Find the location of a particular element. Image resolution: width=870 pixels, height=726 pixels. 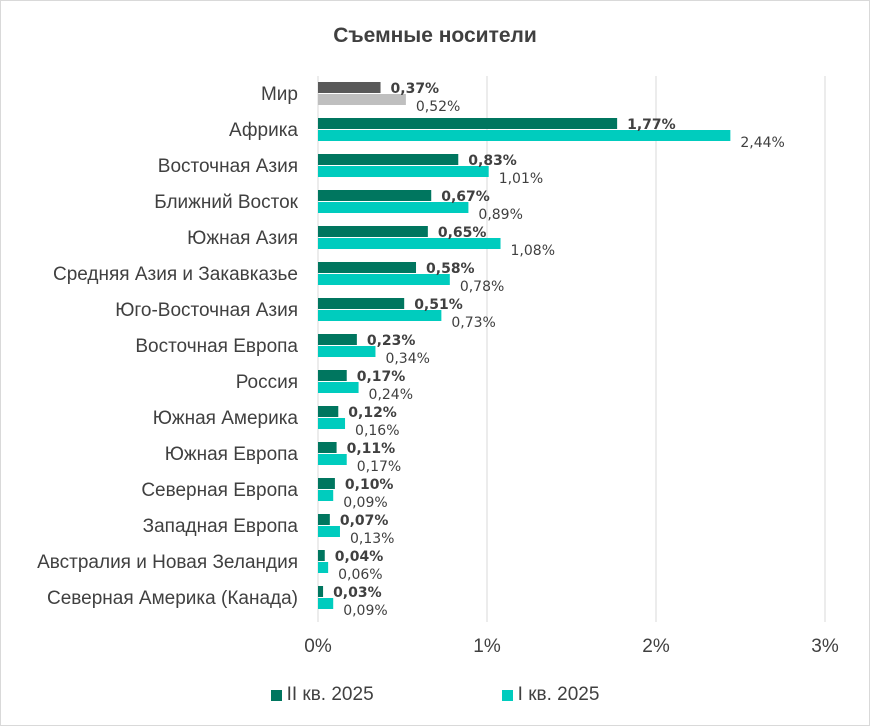

data-label-series-1: 0,07% is located at coordinates (364, 521).